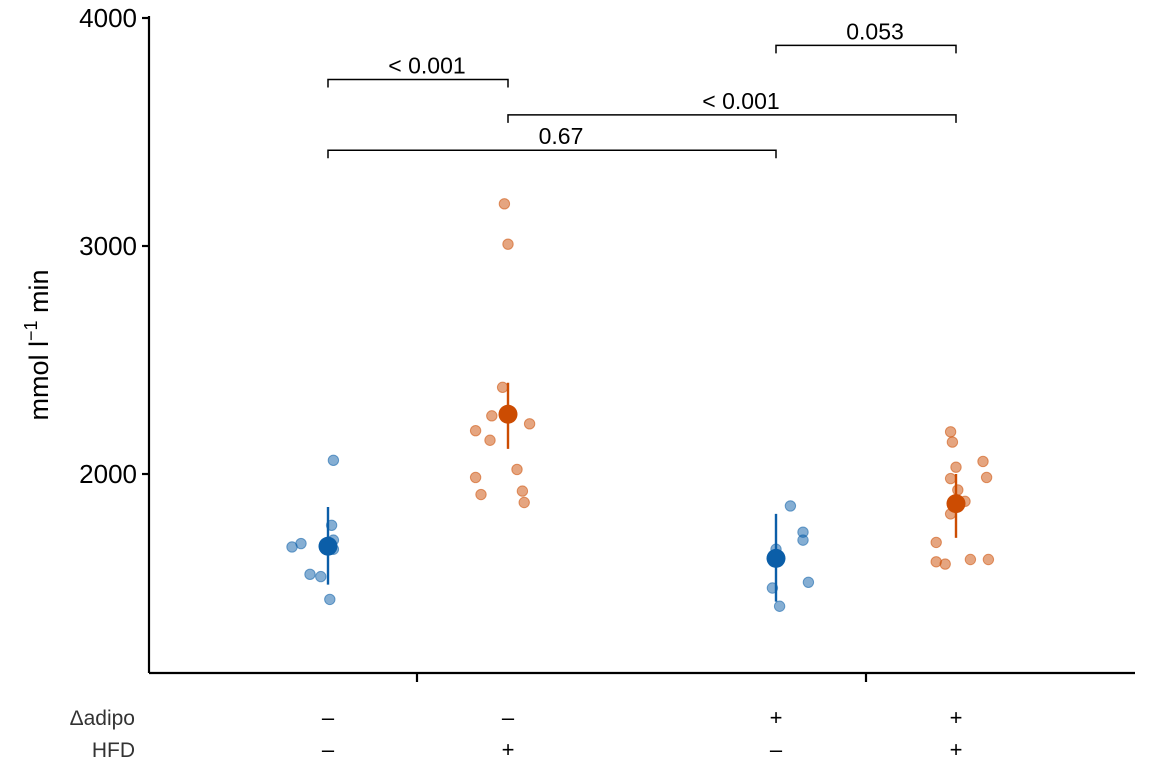  Describe the element at coordinates (113, 750) in the screenshot. I see `factor-name: HFD` at that location.